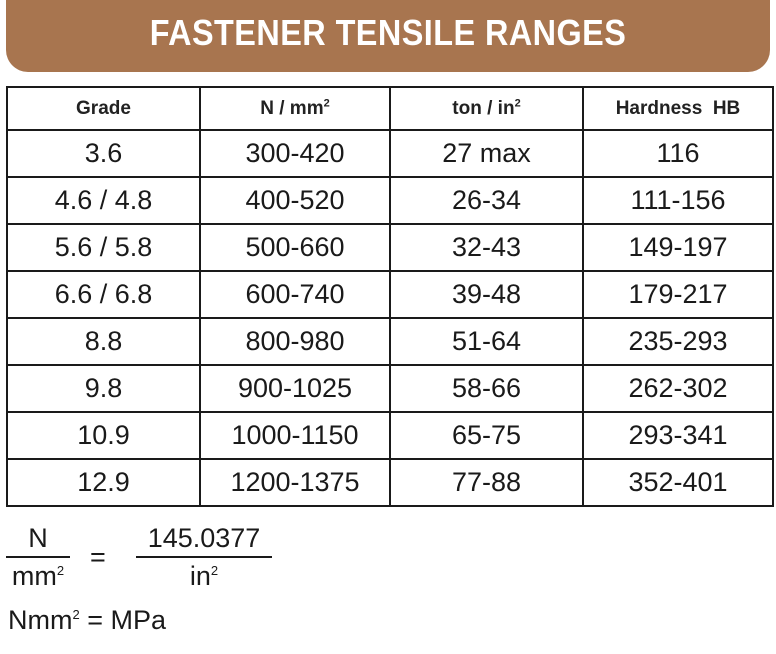  I want to click on cell-grade: 10.9, so click(103, 435).